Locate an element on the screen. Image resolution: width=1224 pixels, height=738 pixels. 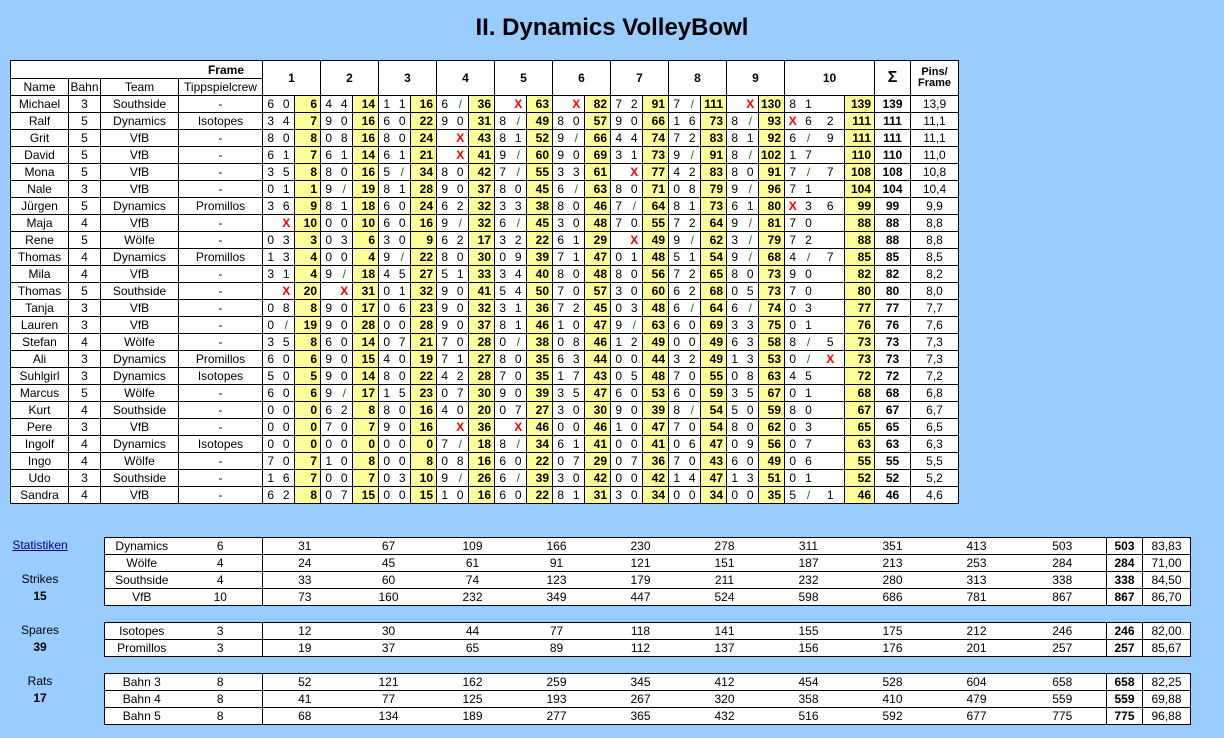
stats-frame-value: 259 is located at coordinates (556, 682).